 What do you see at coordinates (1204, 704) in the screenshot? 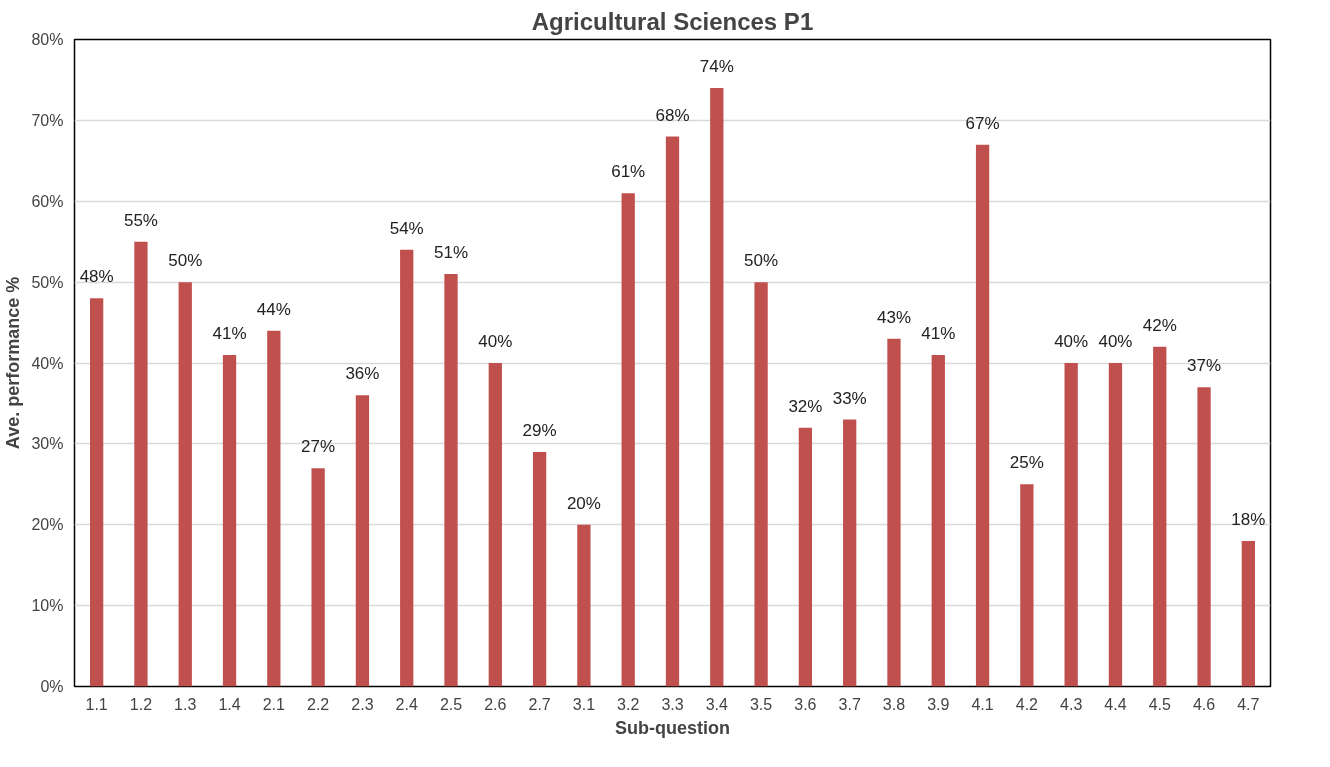
I see `x-tick-label: 4.6` at bounding box center [1204, 704].